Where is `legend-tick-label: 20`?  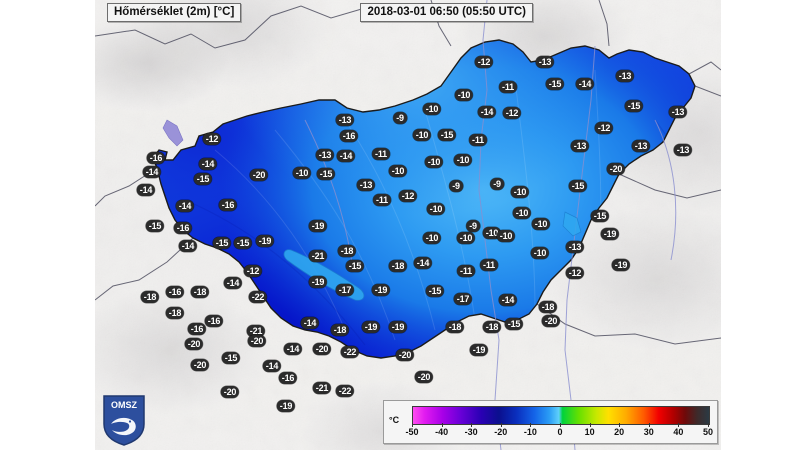 legend-tick-label: 20 is located at coordinates (619, 432).